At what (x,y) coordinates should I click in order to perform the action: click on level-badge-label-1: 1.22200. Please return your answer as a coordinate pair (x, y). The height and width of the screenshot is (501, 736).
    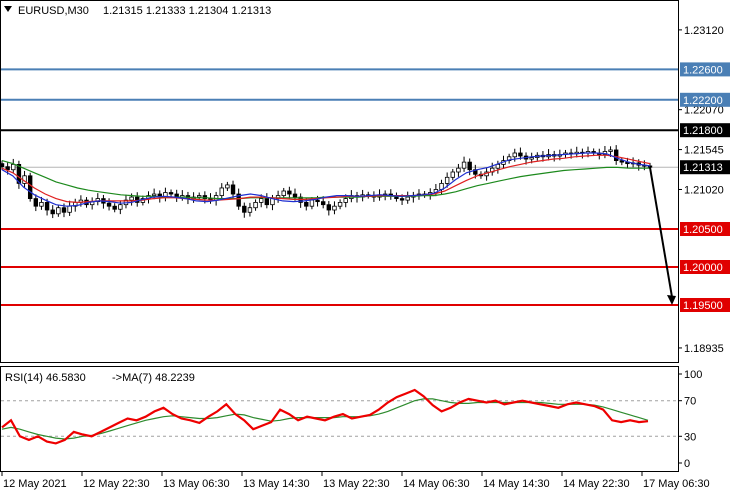
    Looking at the image, I should click on (703, 101).